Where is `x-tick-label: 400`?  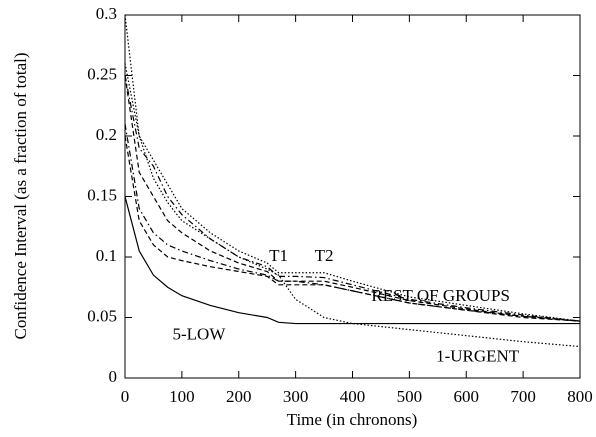 x-tick-label: 400 is located at coordinates (353, 396).